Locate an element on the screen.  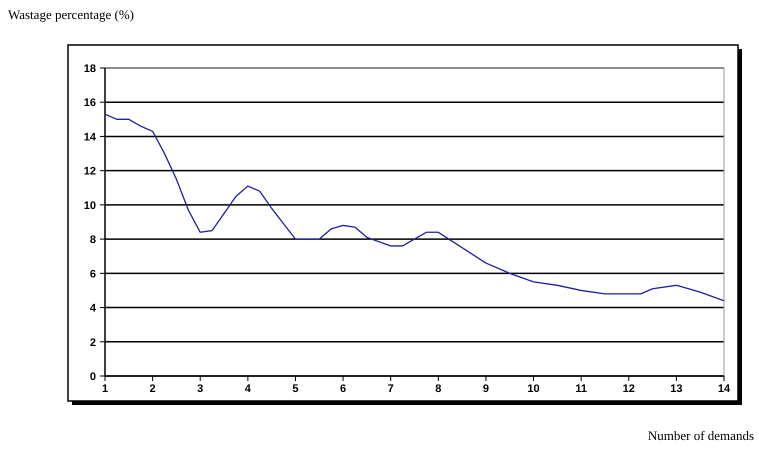
y-tick-label: 14 is located at coordinates (90, 137).